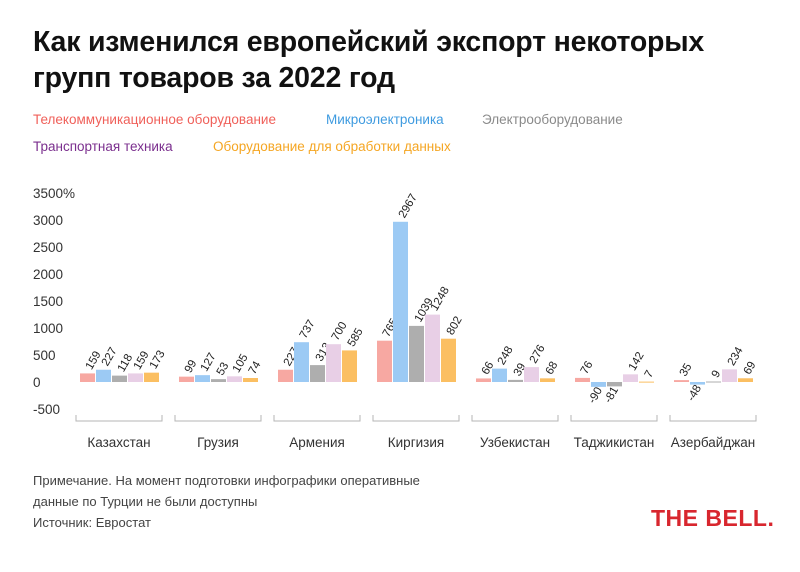 Image resolution: width=800 pixels, height=572 pixels. Describe the element at coordinates (317, 442) in the screenshot. I see `x-tick-label: Армения` at that location.